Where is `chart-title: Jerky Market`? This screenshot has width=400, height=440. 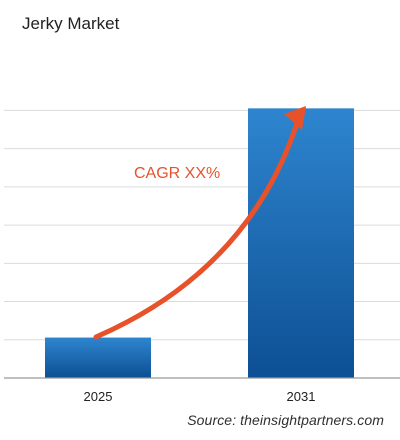 chart-title: Jerky Market is located at coordinates (71, 23).